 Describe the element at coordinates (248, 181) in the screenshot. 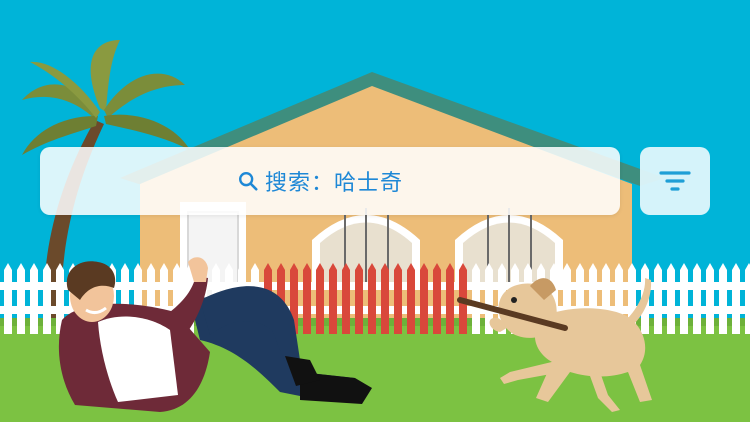

I see `search-icon` at that location.